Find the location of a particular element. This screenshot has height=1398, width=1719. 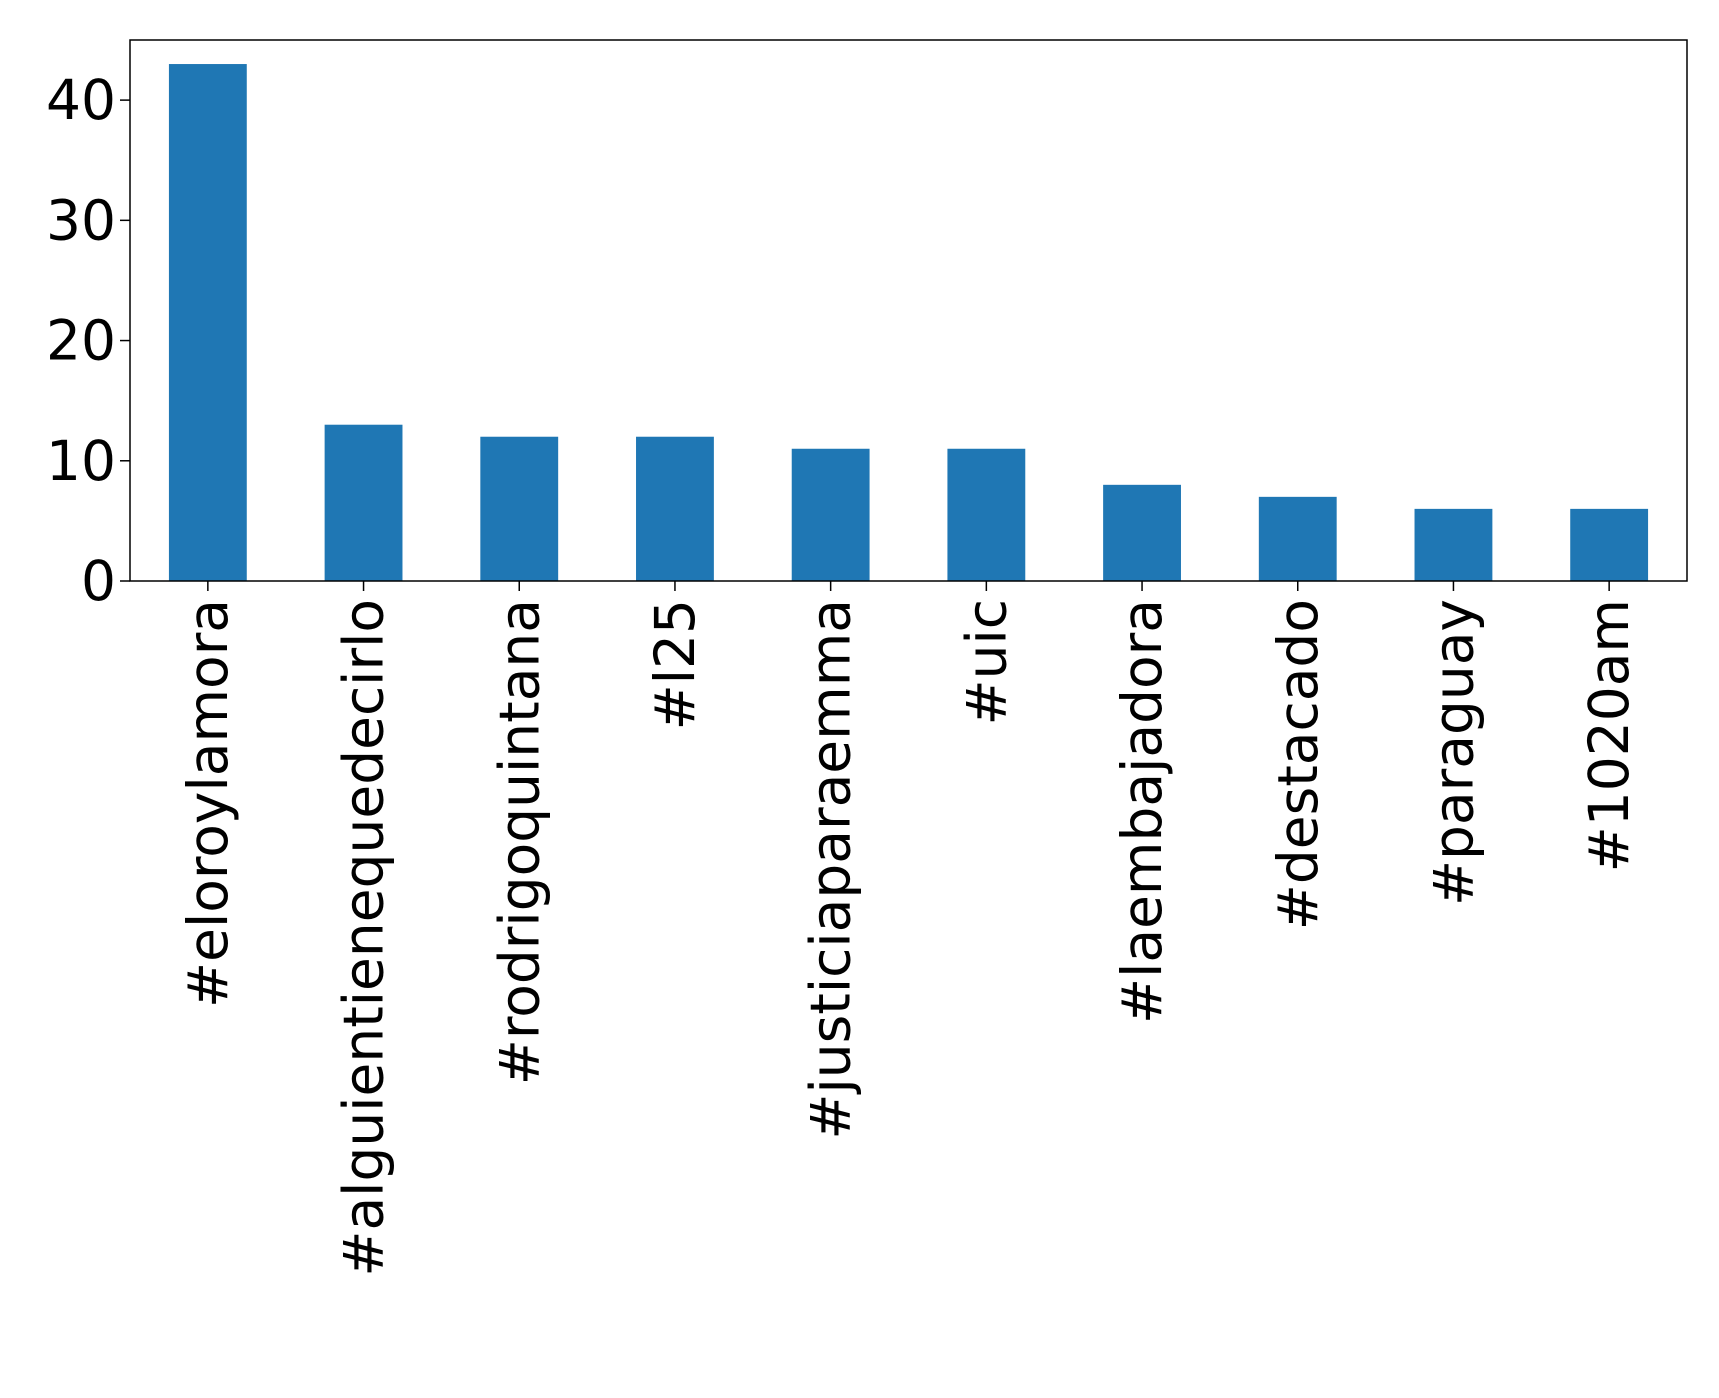

x-tick-label: #destacado is located at coordinates (1298, 764).